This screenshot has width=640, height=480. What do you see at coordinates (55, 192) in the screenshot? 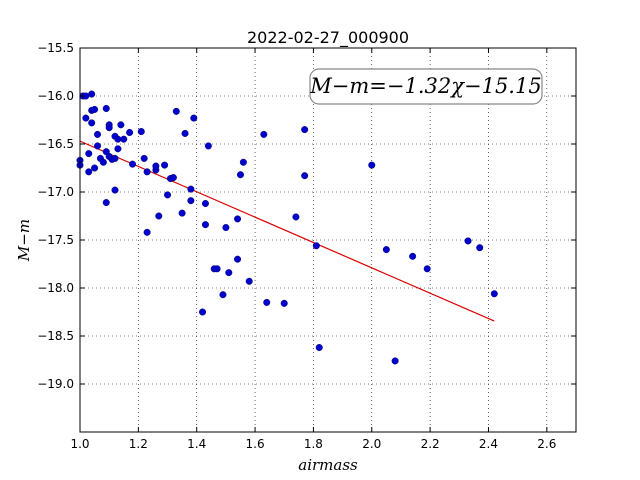
I see `y-tick-label-3: −17.0` at bounding box center [55, 192].